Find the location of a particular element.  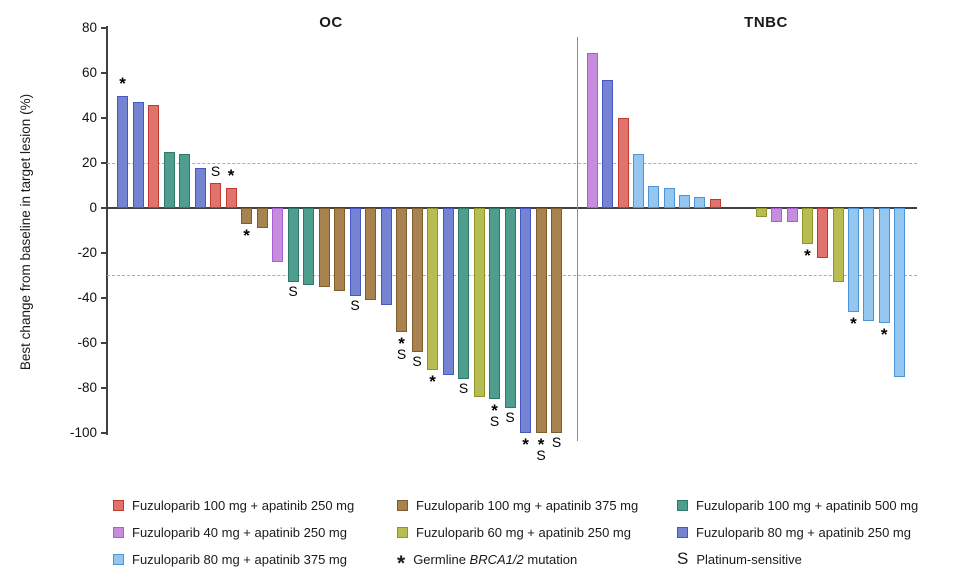

legend-item: * Germline BRCA1/2 mutation is located at coordinates (487, 561).